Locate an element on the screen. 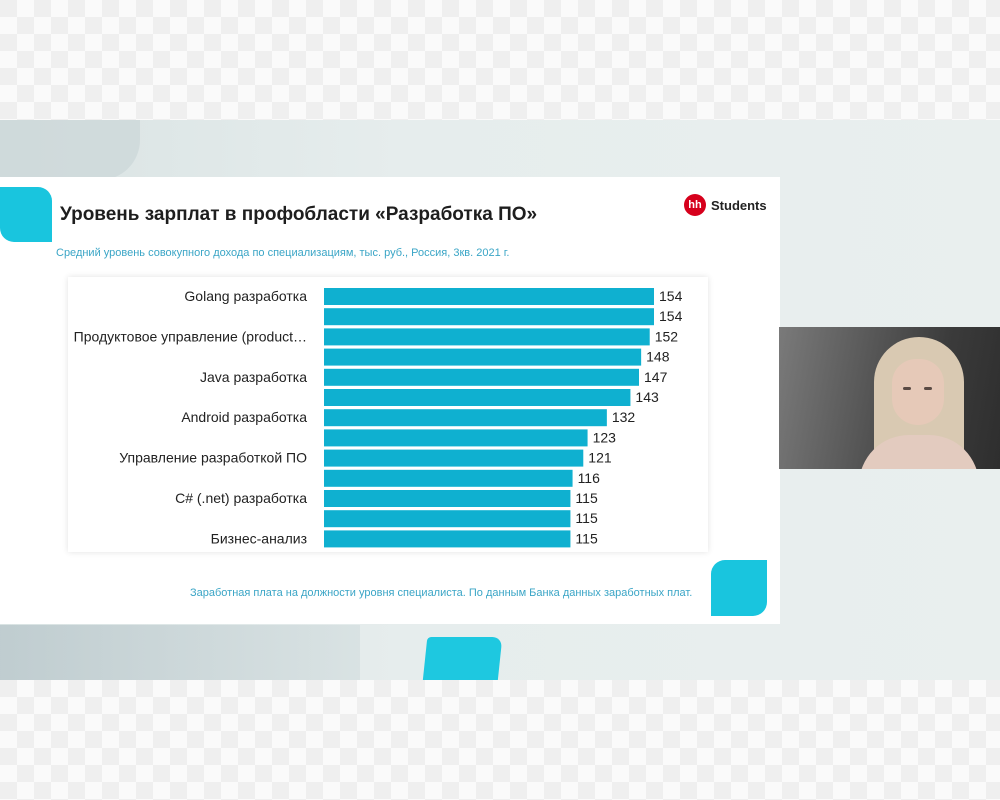 This screenshot has height=800, width=1000. slide-corner-accent-top is located at coordinates (26, 214).